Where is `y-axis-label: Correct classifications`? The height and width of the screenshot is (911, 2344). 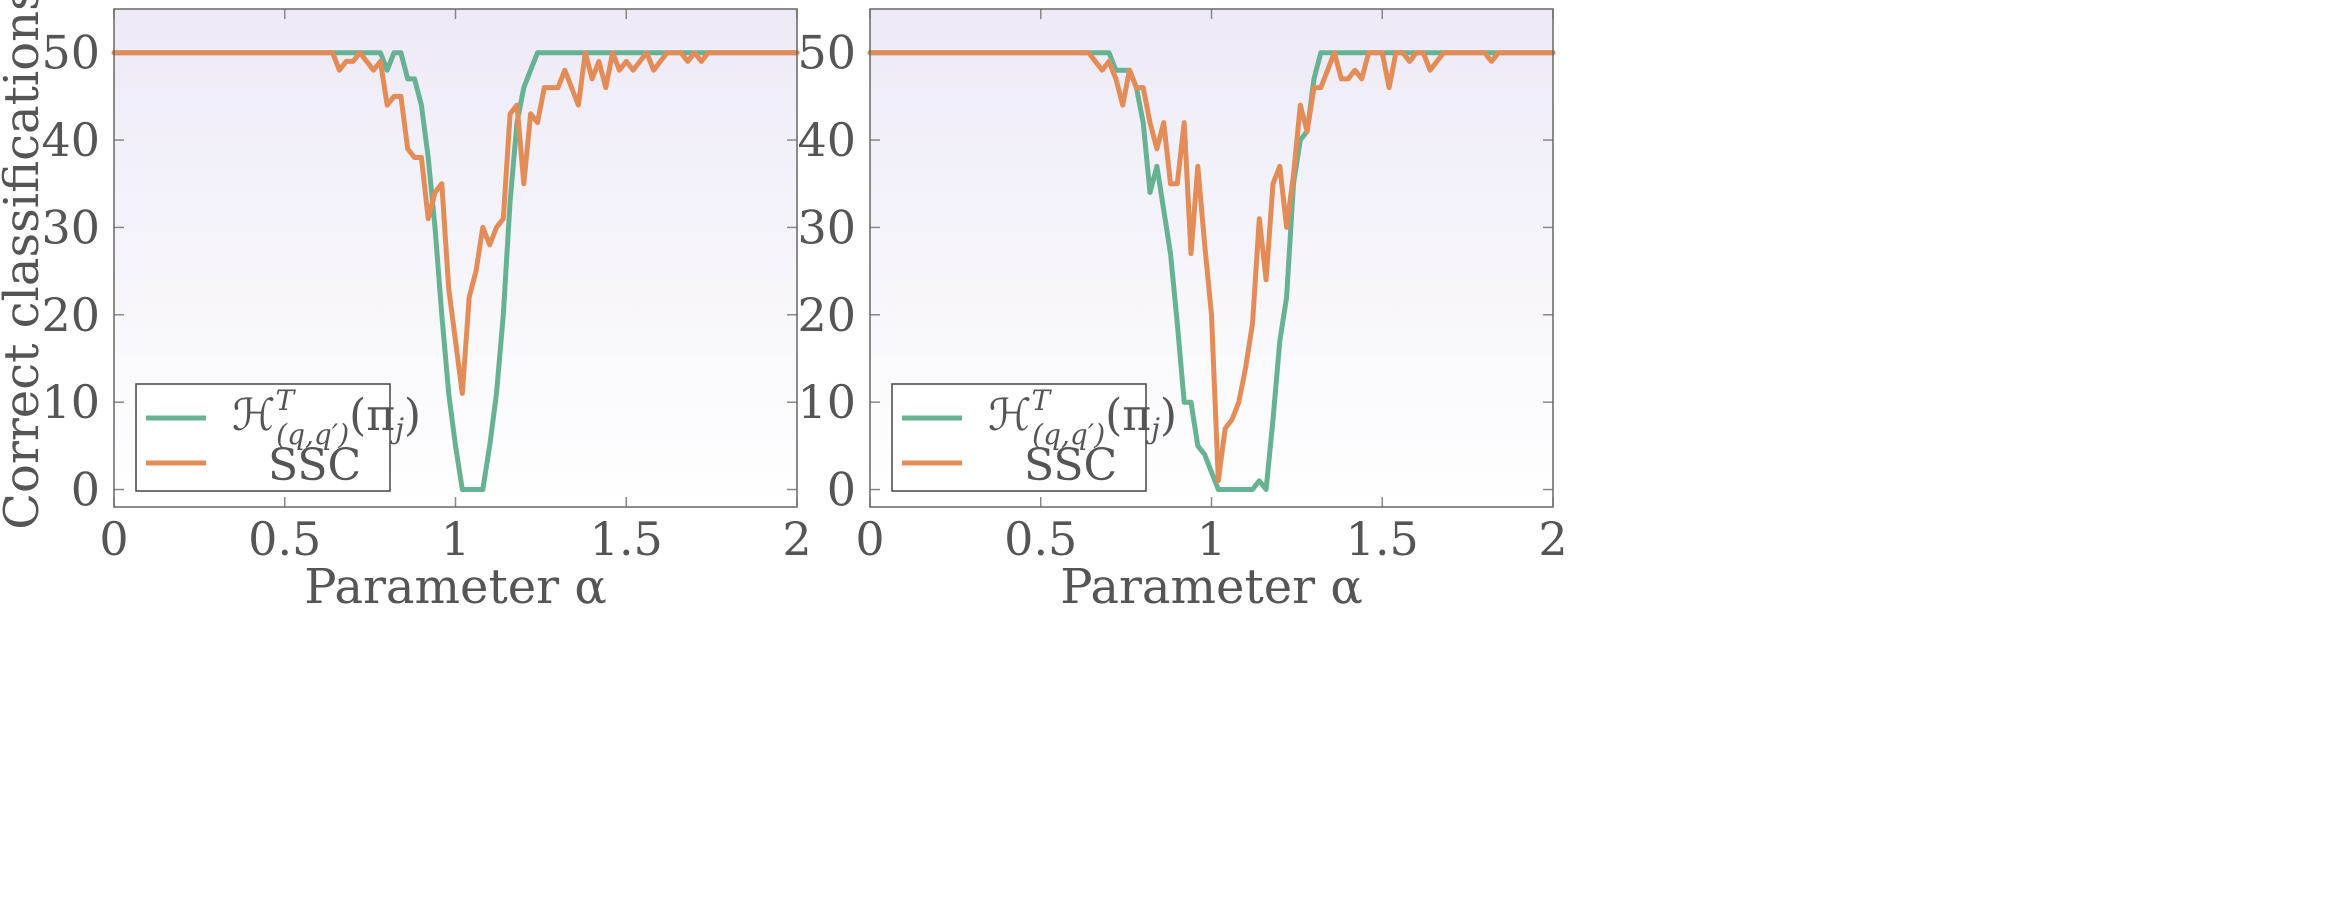 y-axis-label: Correct classifications is located at coordinates (25, 265).